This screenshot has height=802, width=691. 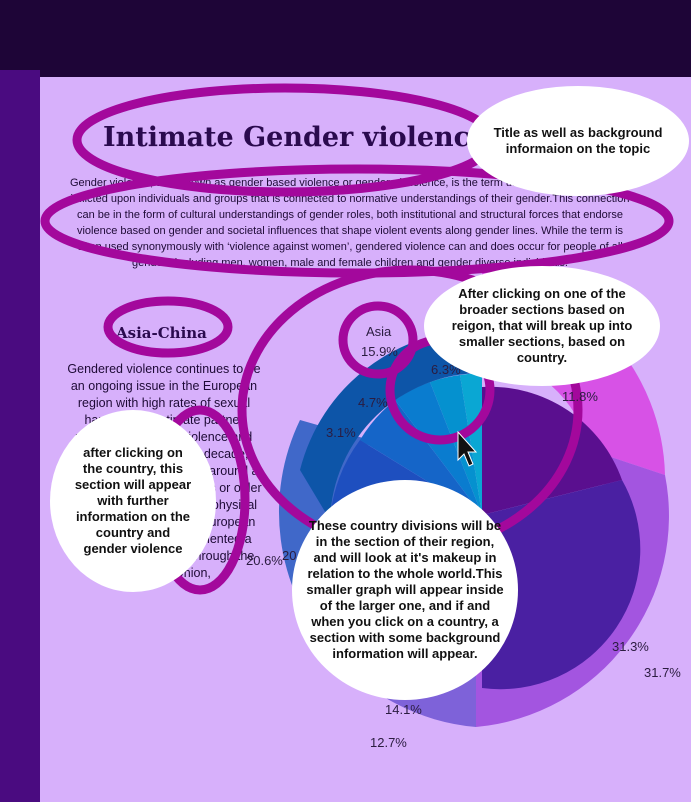 I want to click on outer-label-12-7: 12.7%, so click(x=388, y=742).